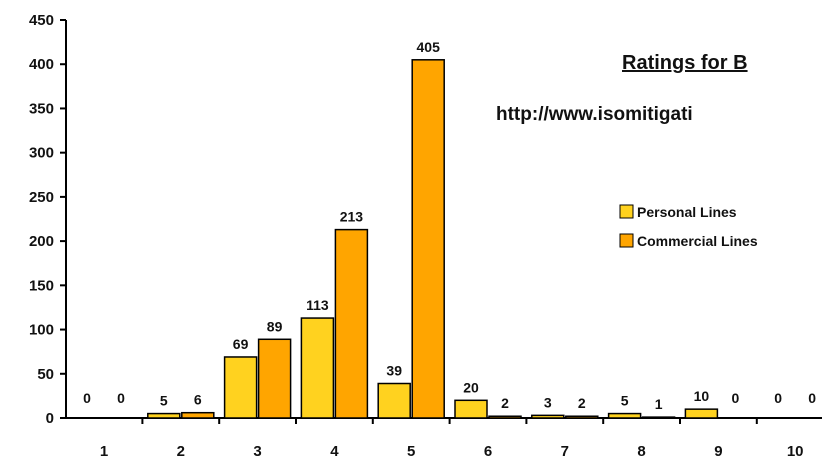 Image resolution: width=822 pixels, height=459 pixels. Describe the element at coordinates (352, 217) in the screenshot. I see `commercial-lines-value-4: 213` at that location.